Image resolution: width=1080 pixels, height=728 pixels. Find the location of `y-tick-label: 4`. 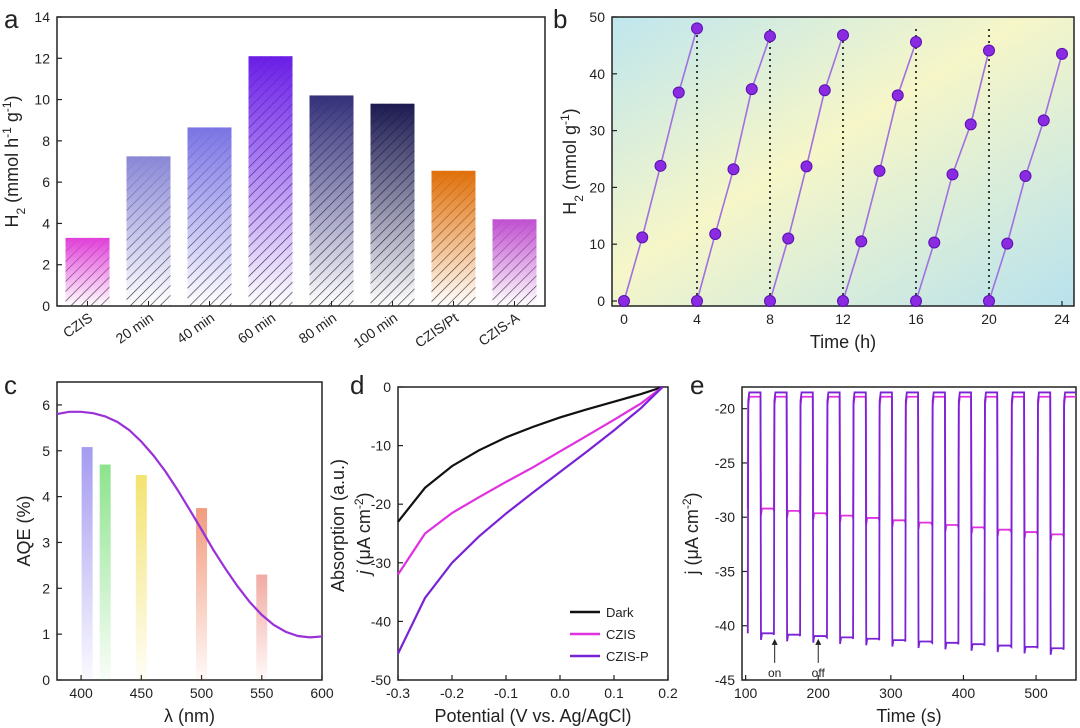

y-tick-label: 4 is located at coordinates (46, 497).